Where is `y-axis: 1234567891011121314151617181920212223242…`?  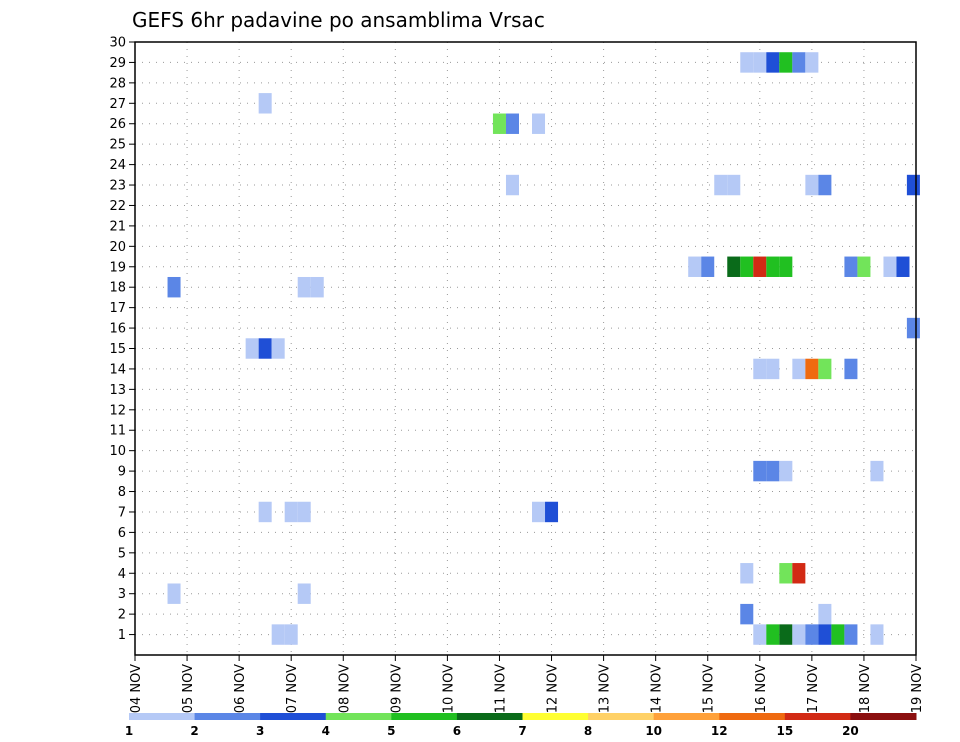 y-axis: 1234567891011121314151617181920212223242… is located at coordinates (122, 339).